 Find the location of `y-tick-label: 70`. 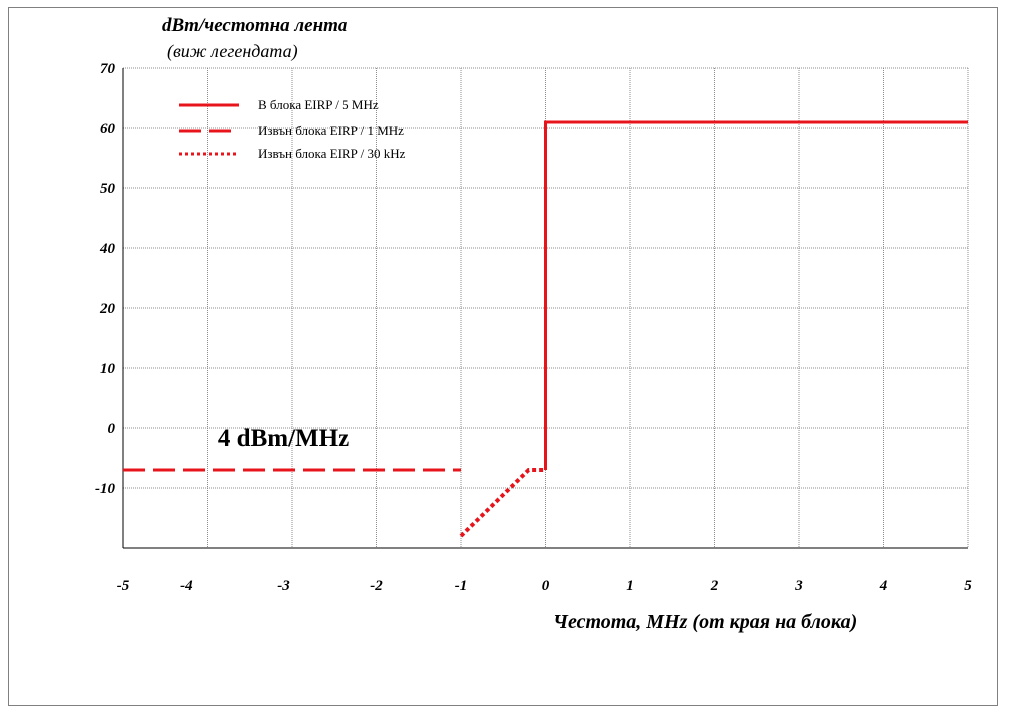

y-tick-label: 70 is located at coordinates (108, 69).